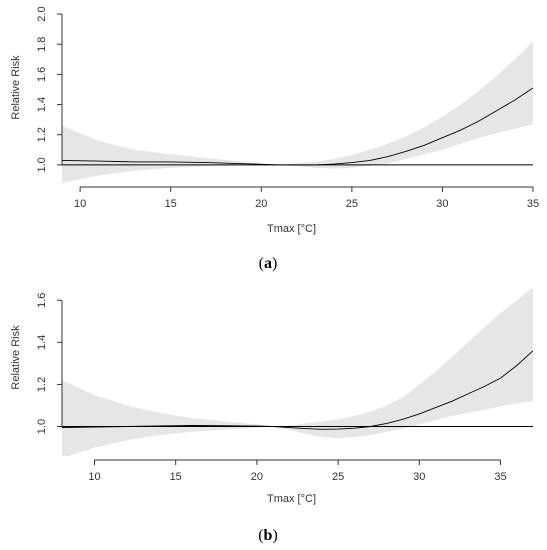 This screenshot has width=547, height=550. Describe the element at coordinates (306, 198) in the screenshot. I see `x-axis-a: 10 15 20 25 30 35` at that location.